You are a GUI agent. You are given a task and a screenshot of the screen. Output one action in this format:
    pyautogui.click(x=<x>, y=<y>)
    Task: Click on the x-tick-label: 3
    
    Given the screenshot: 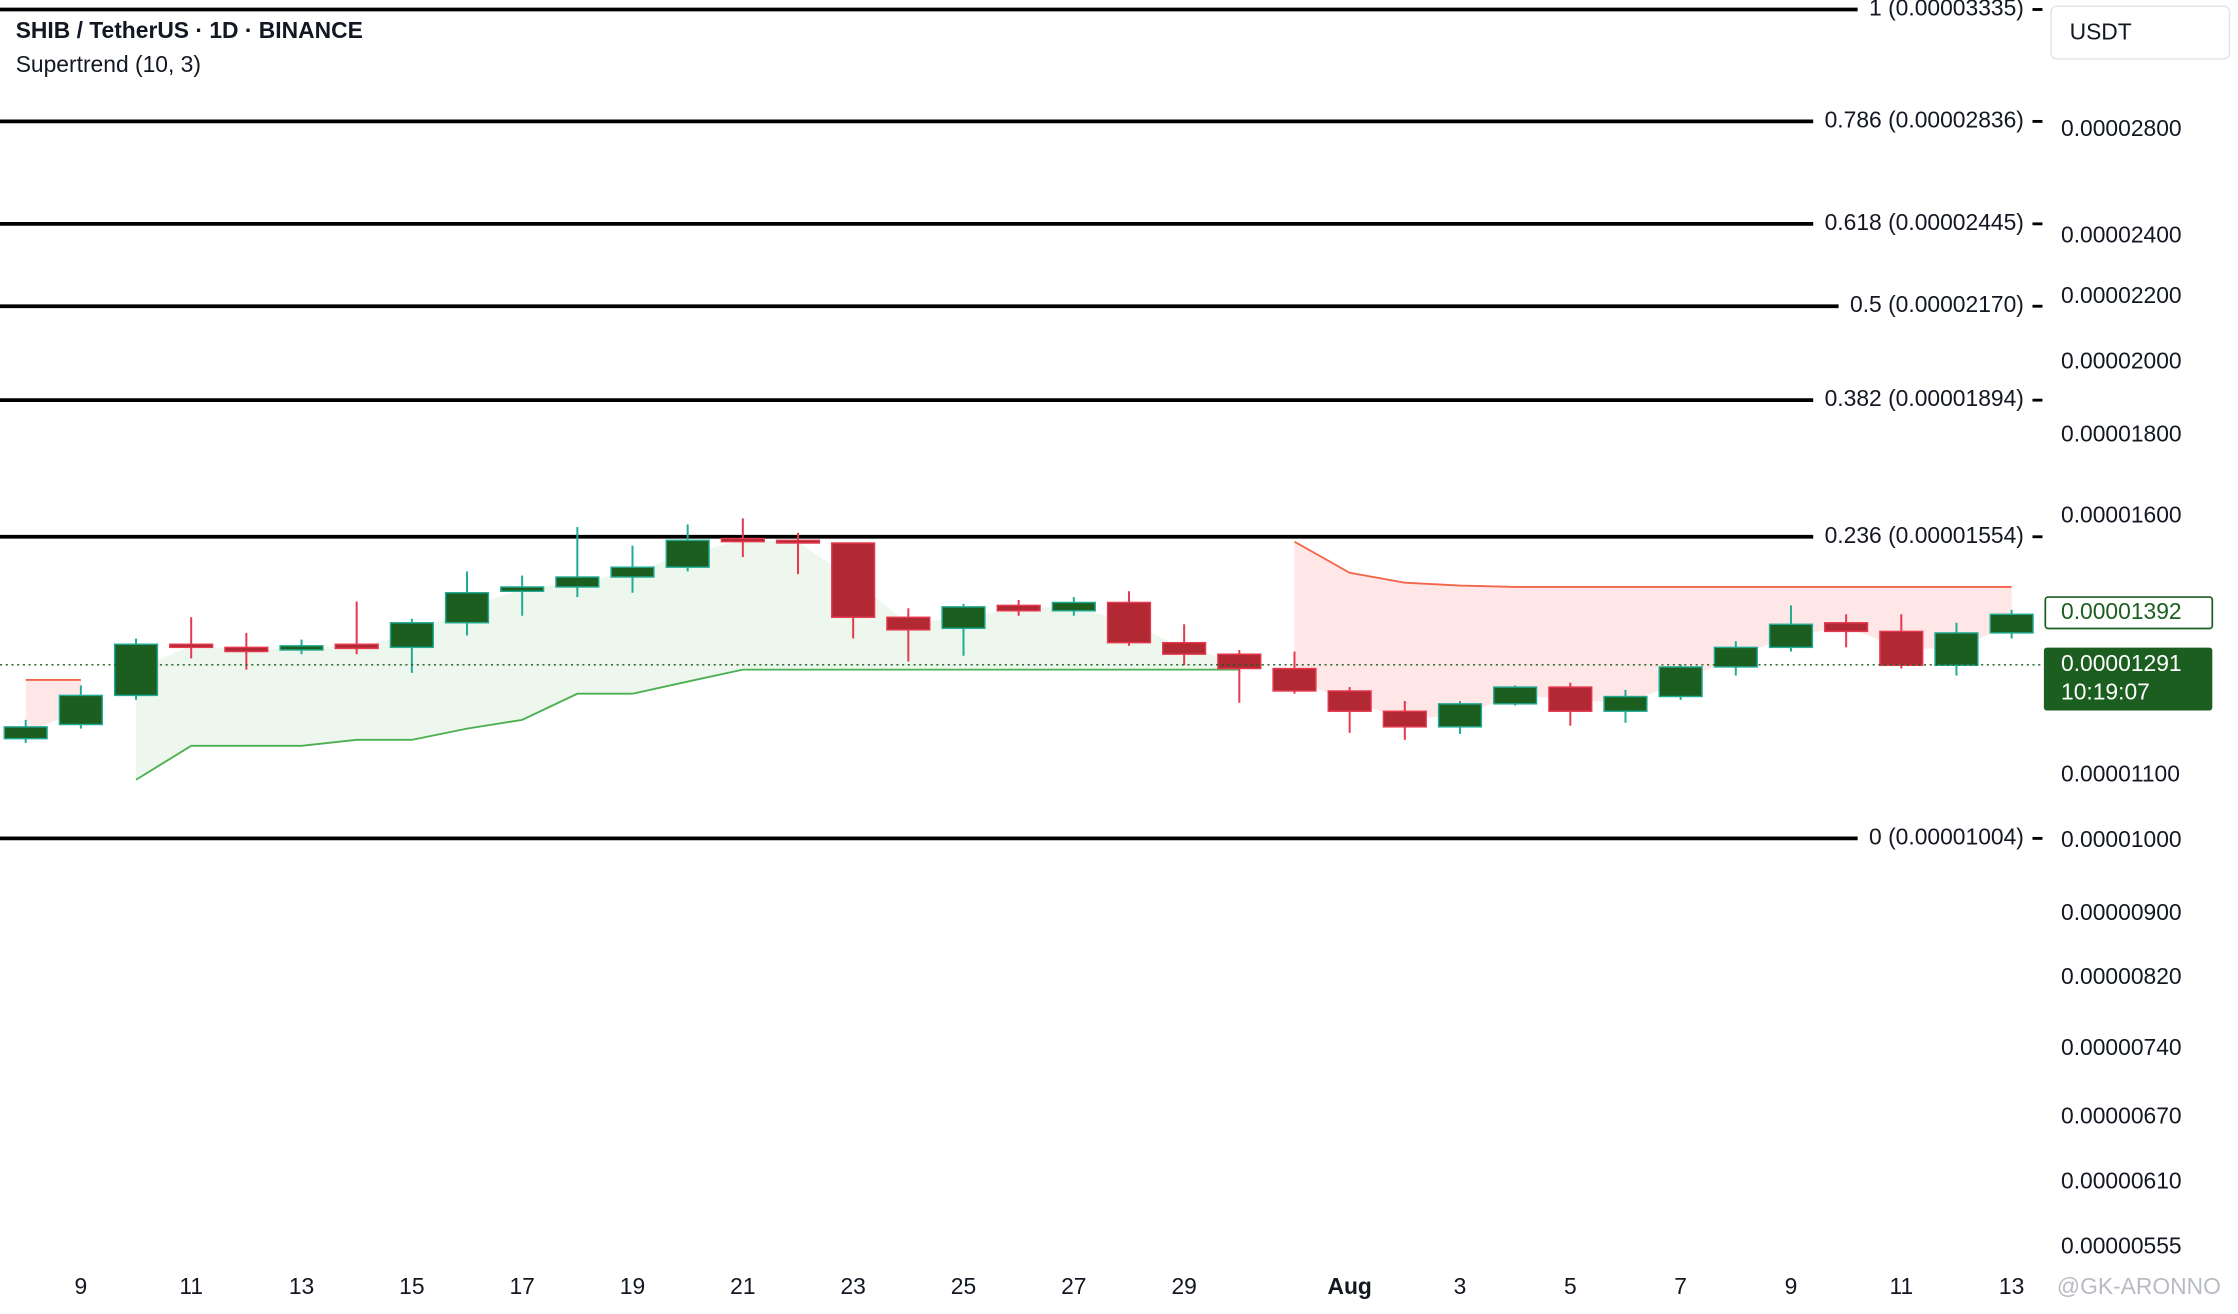 What is the action you would take?
    pyautogui.click(x=1460, y=1286)
    